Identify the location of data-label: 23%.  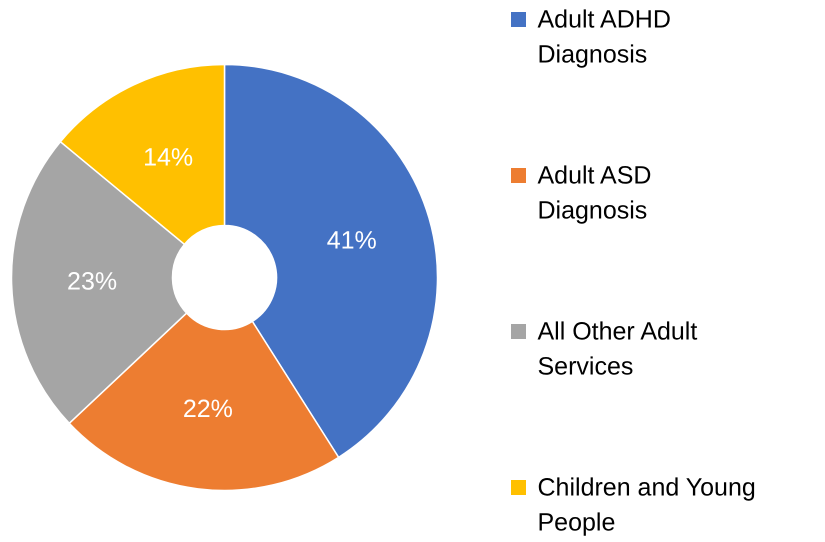
(92, 282).